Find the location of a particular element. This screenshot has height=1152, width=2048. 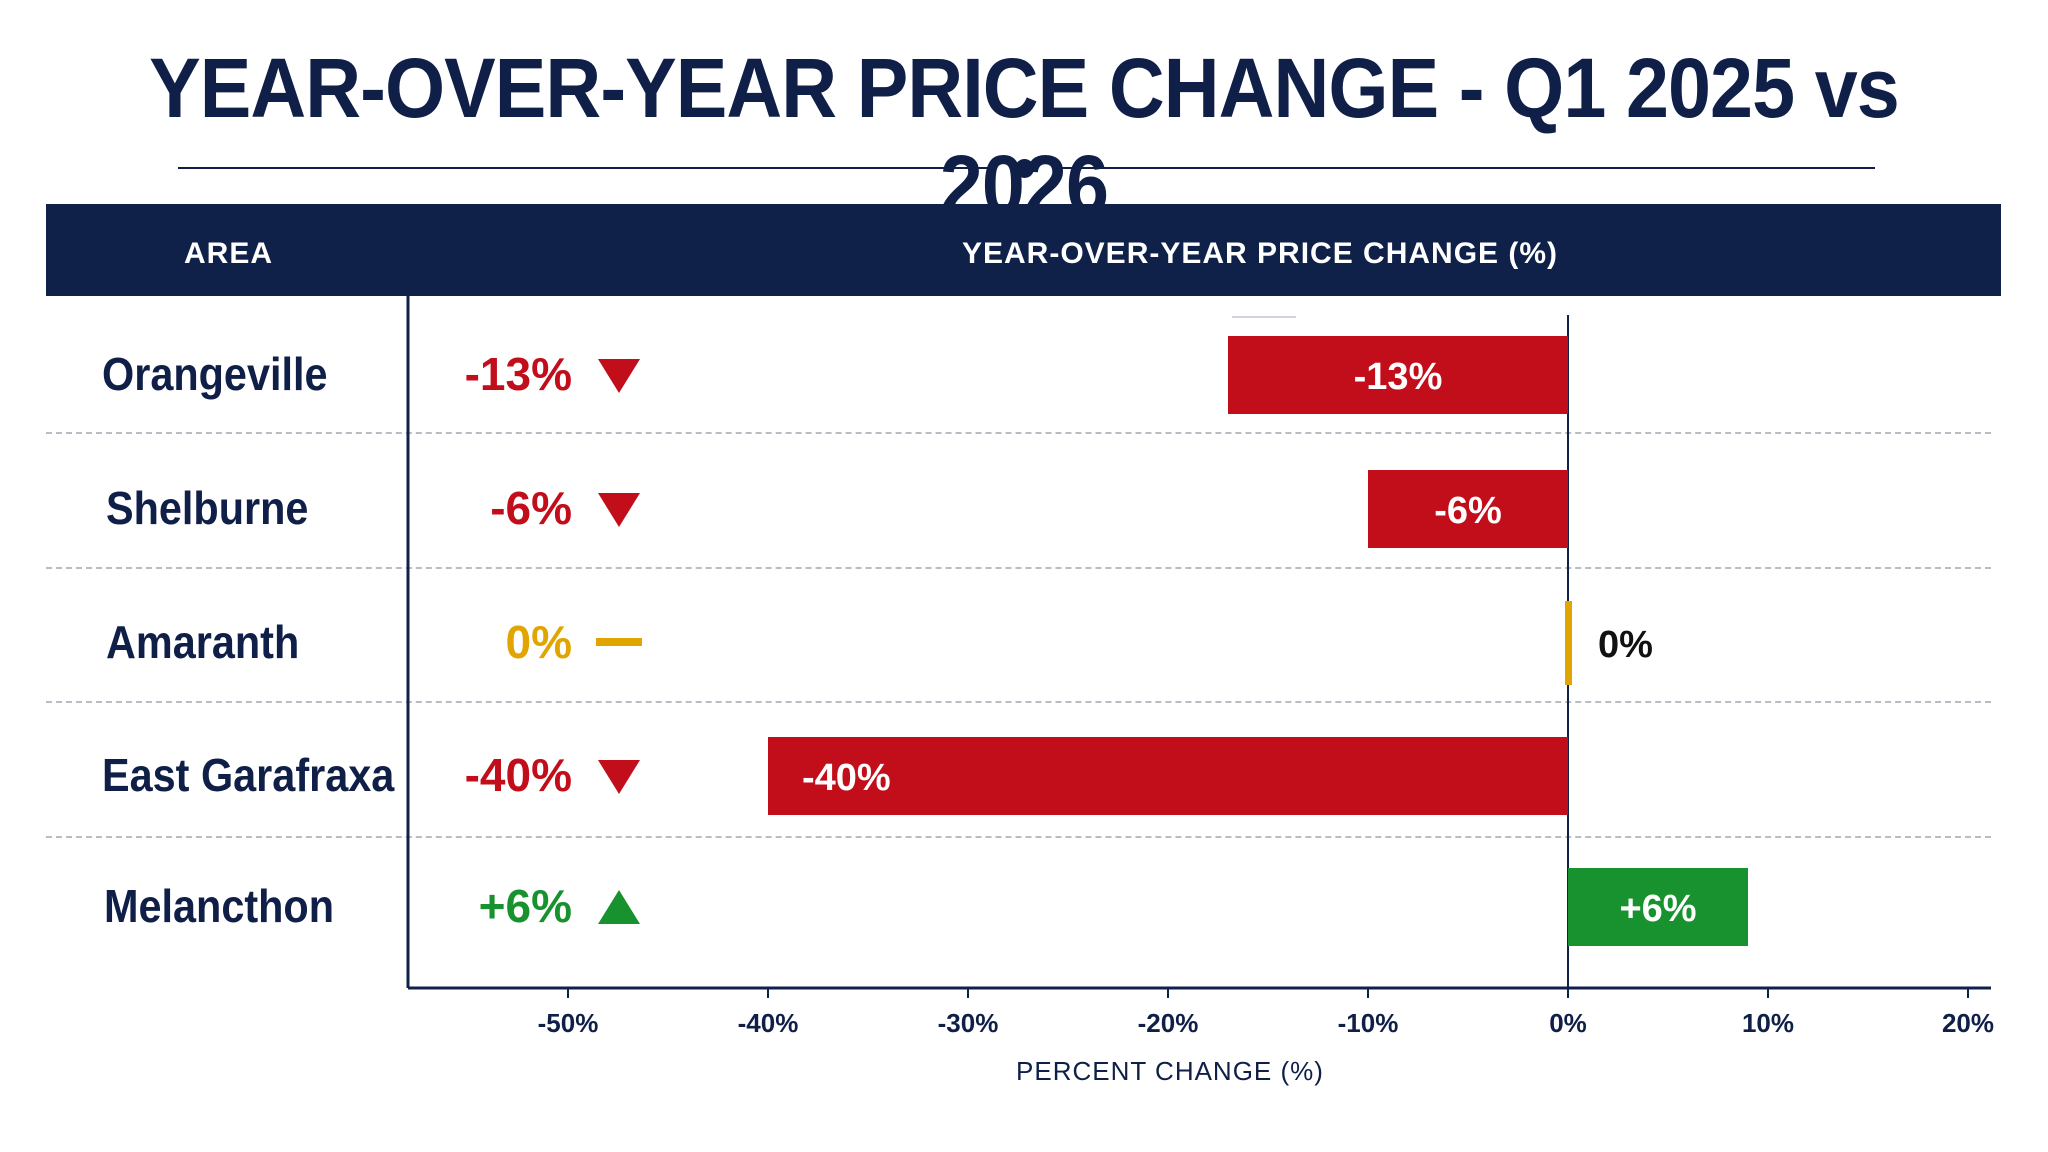

x-tick-label: 20% is located at coordinates (1968, 1023).